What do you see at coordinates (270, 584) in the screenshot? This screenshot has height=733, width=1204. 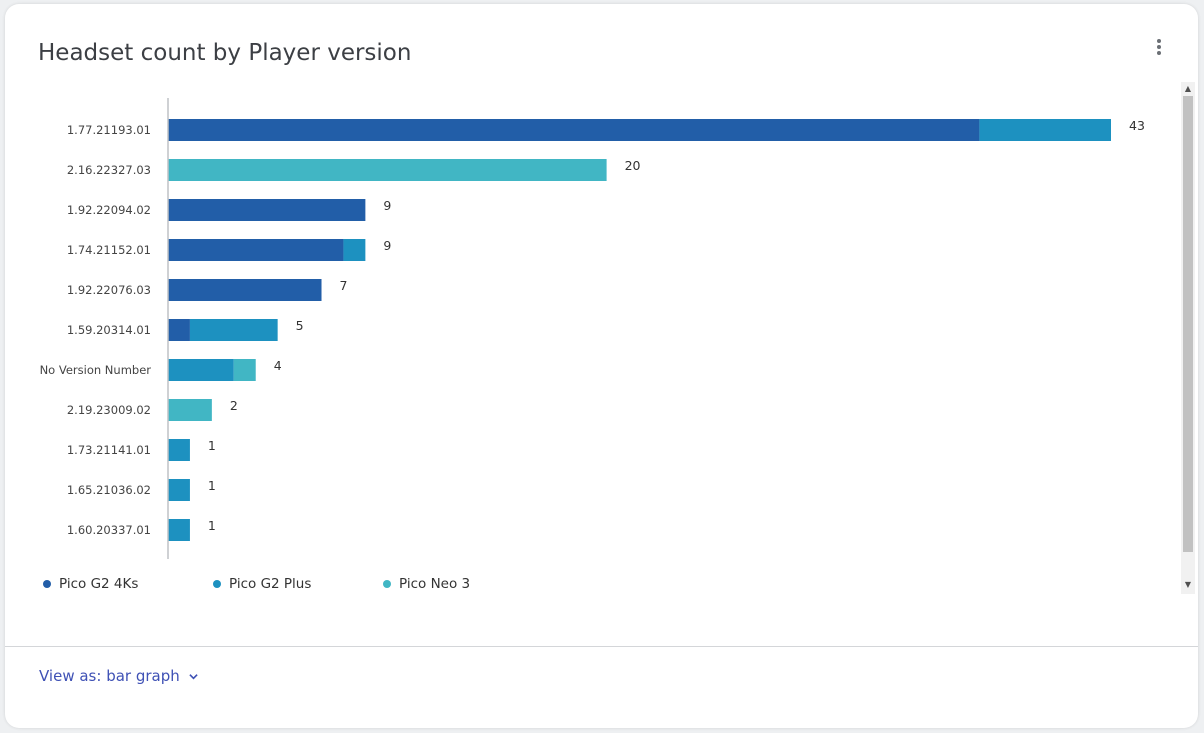 I see `legend-label: Pico G2 Plus` at bounding box center [270, 584].